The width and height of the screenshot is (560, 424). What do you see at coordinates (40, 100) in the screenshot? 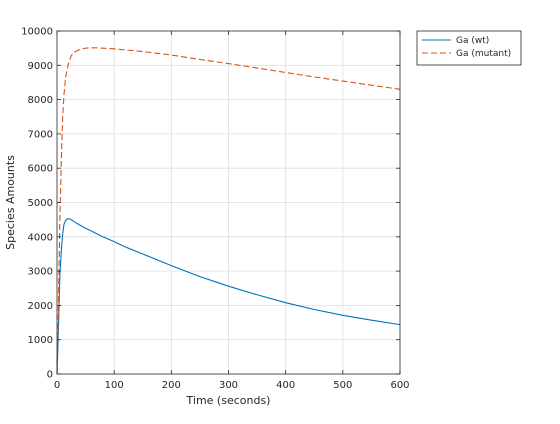
I see `y-tick-label: 8000` at bounding box center [40, 100].